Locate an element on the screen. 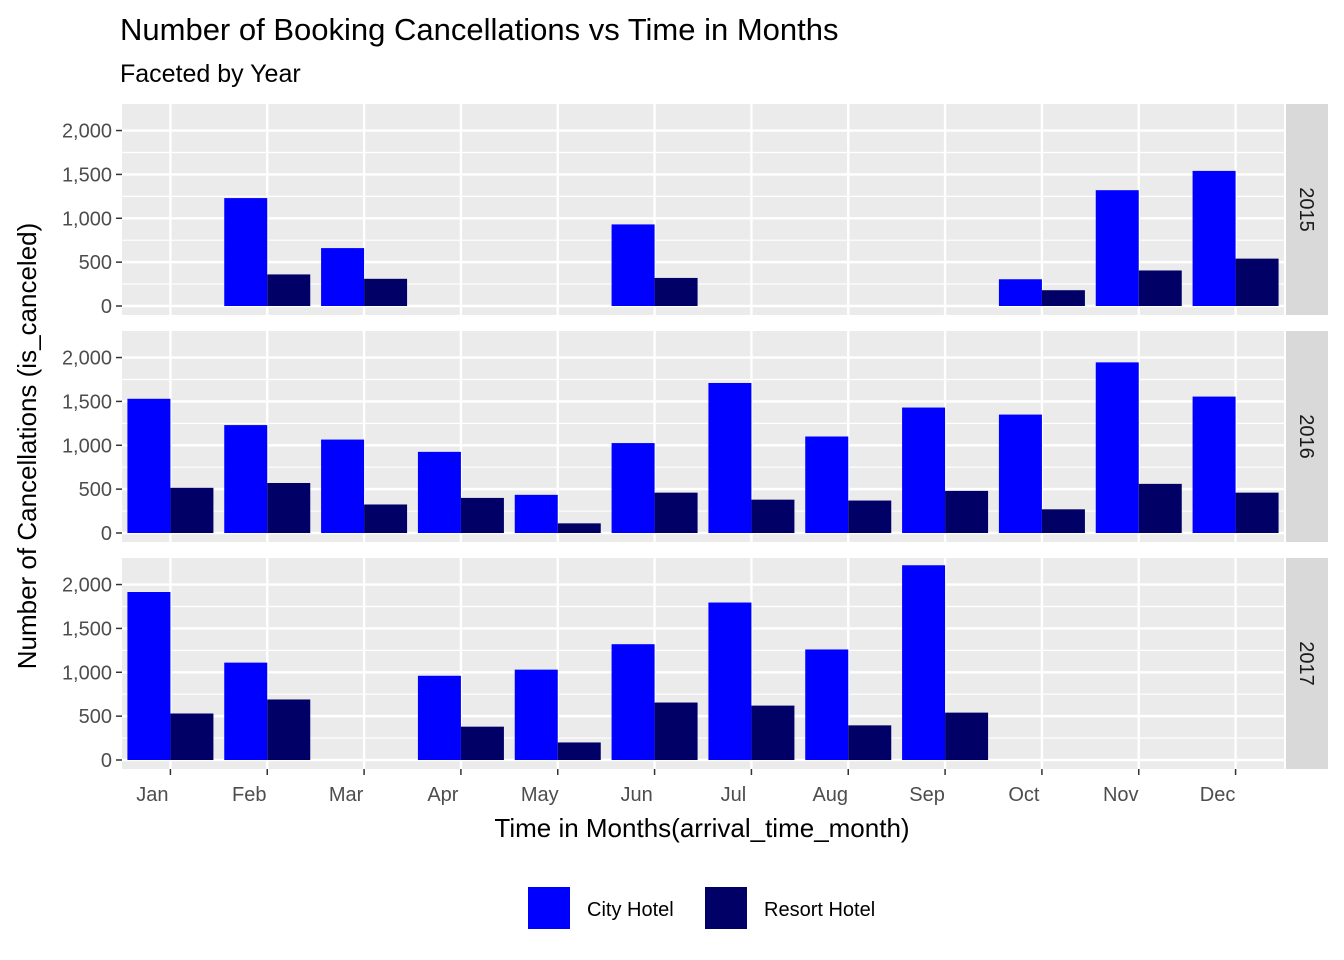 This screenshot has width=1344, height=960. bar-2015-mar-city-hotel is located at coordinates (343, 277).